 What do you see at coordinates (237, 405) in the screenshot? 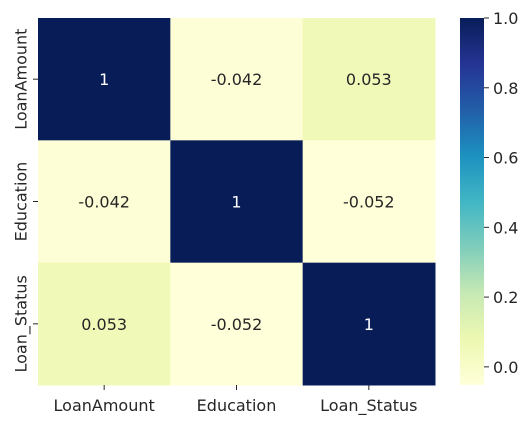
I see `x-tick-label-education: Education` at bounding box center [237, 405].